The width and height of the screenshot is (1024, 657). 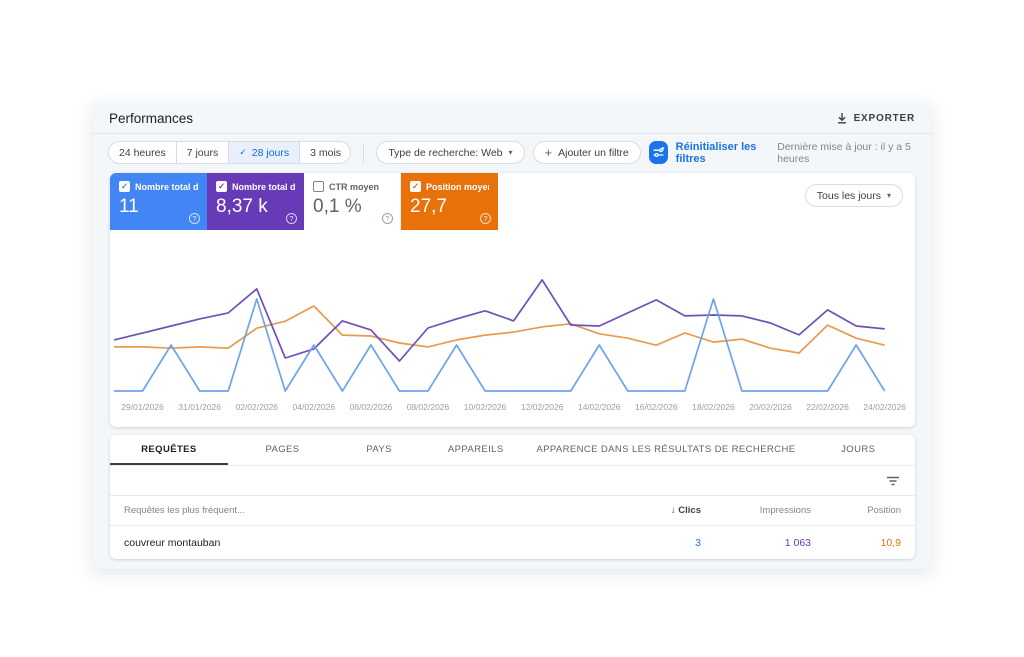 I want to click on range-24h: 24 heures, so click(x=142, y=152).